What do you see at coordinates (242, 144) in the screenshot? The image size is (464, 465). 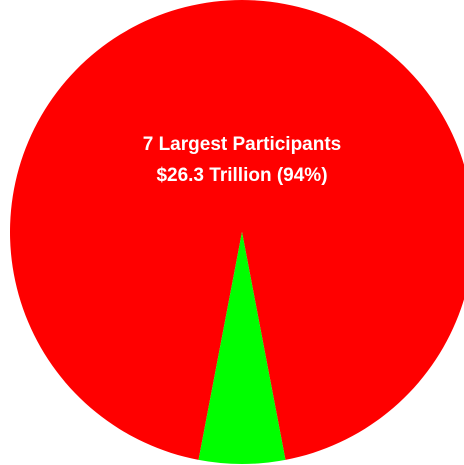 I see `slice-label-line-1: 7 Largest Participants` at bounding box center [242, 144].